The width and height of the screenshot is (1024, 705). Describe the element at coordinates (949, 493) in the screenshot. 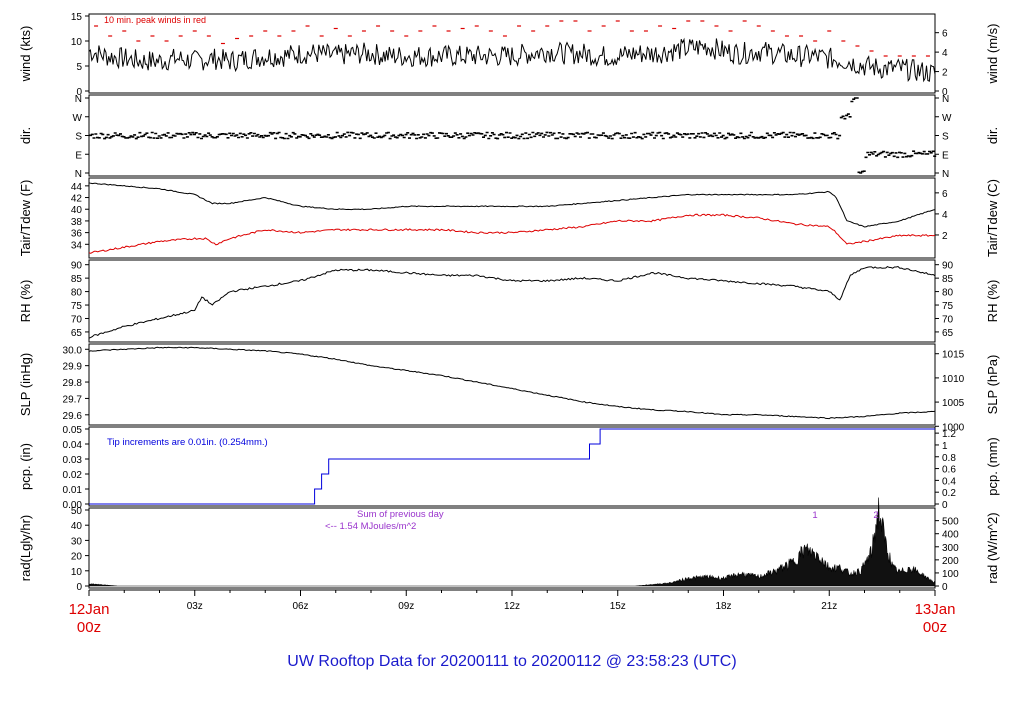

I see `pcp-ytick-right-label: 0.2` at that location.